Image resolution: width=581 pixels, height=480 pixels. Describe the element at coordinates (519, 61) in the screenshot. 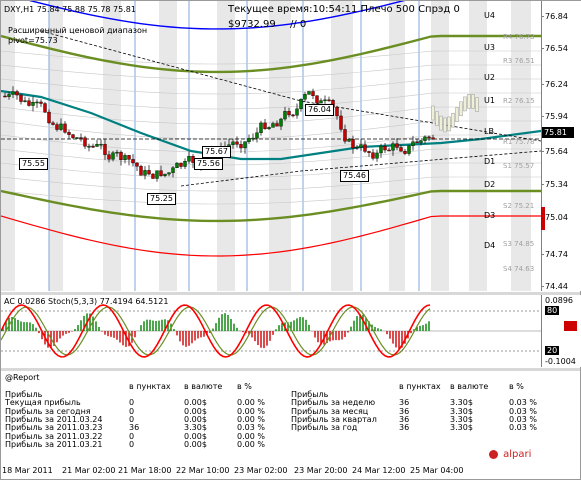

I see `pivot-label: R3 76.51` at that location.